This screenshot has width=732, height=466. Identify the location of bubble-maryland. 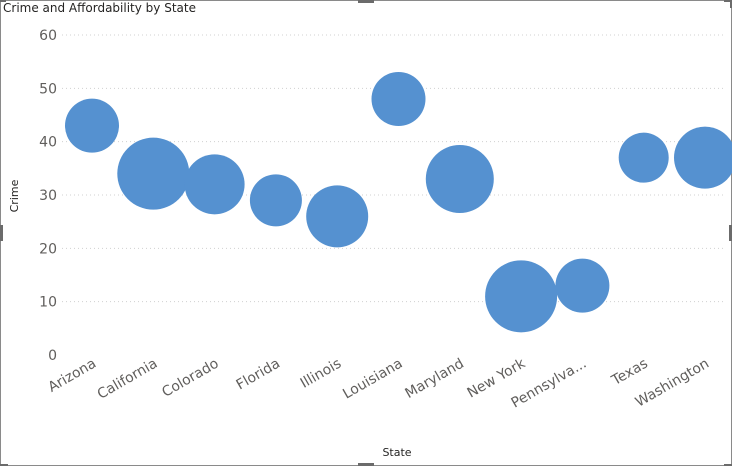
(459, 179).